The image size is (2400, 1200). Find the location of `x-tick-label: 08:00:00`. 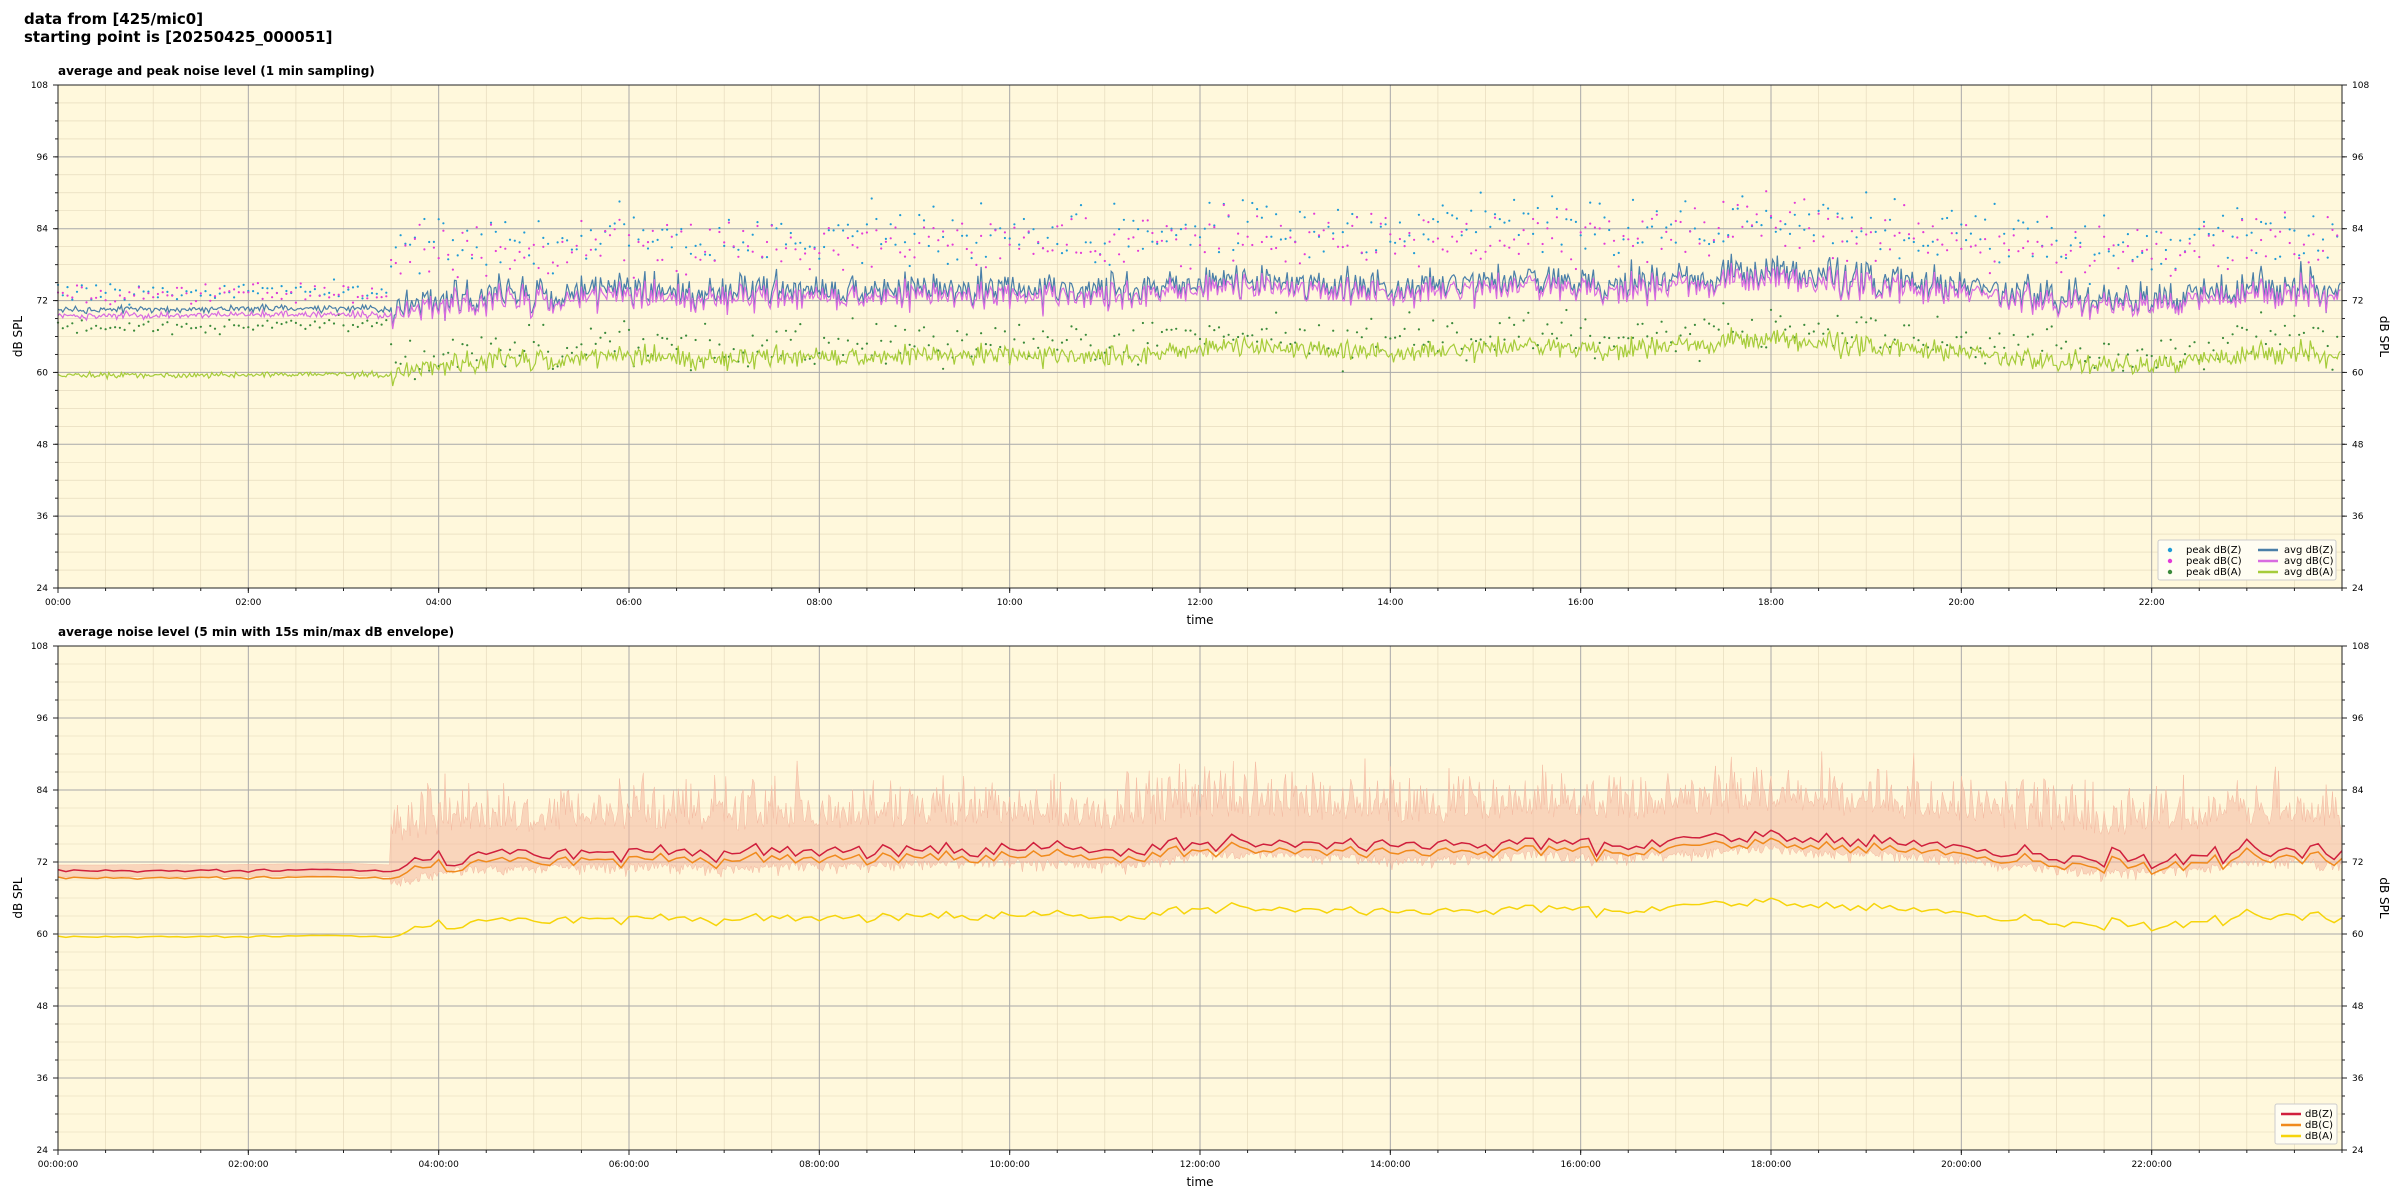

x-tick-label: 08:00:00 is located at coordinates (819, 1165).